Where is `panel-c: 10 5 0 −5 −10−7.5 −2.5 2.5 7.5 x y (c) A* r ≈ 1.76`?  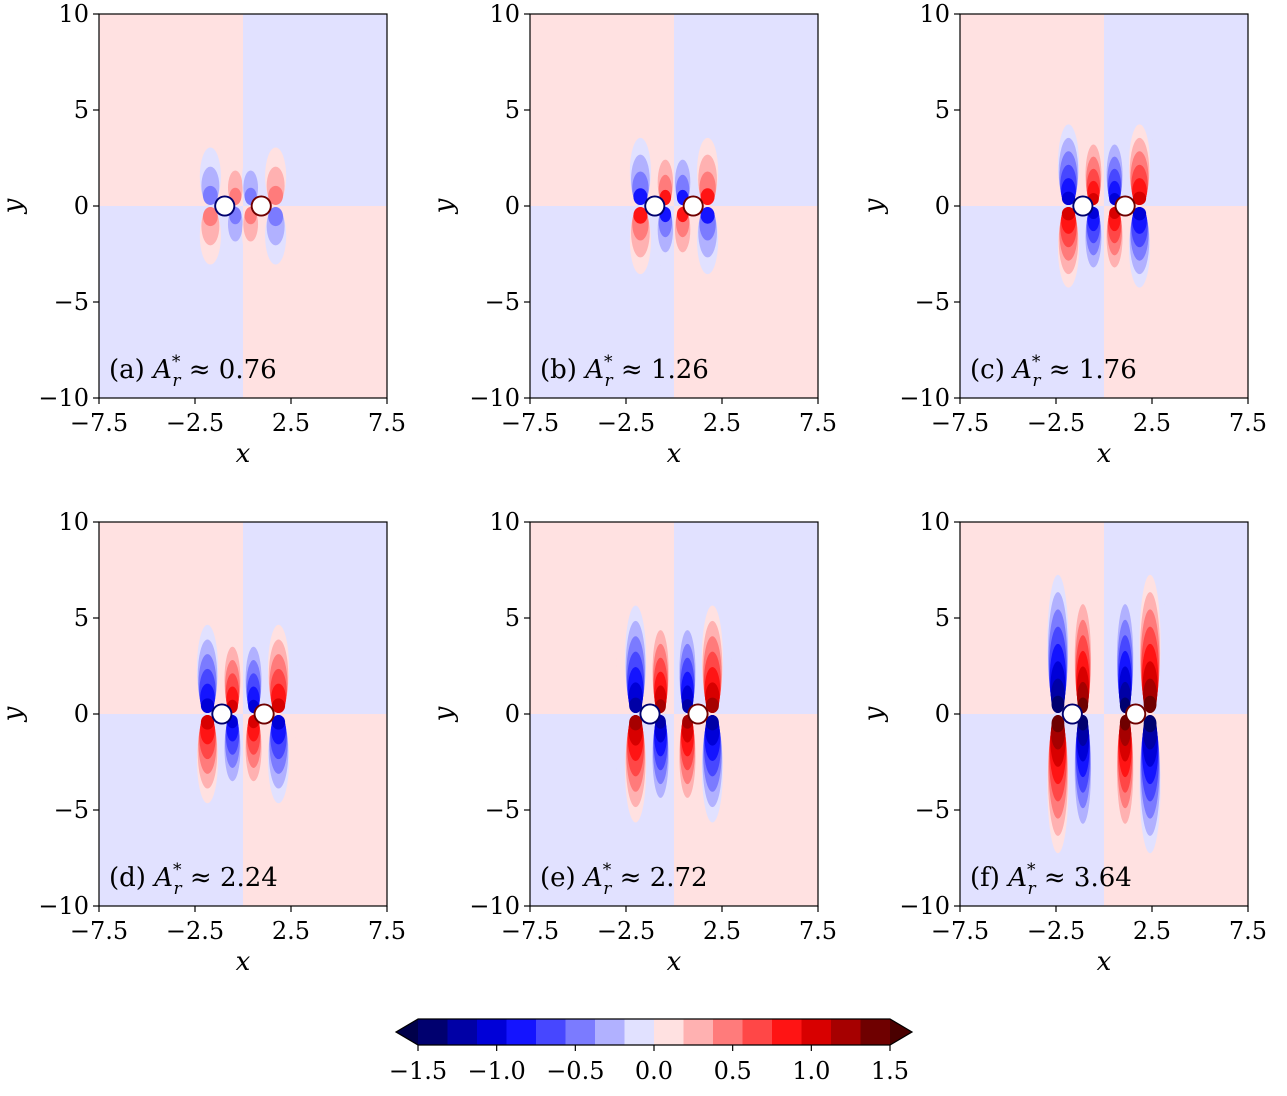 panel-c: 10 5 0 −5 −10−7.5 −2.5 2.5 7.5 x y (c) A* r ≈ 1.76 is located at coordinates (1063, 234).